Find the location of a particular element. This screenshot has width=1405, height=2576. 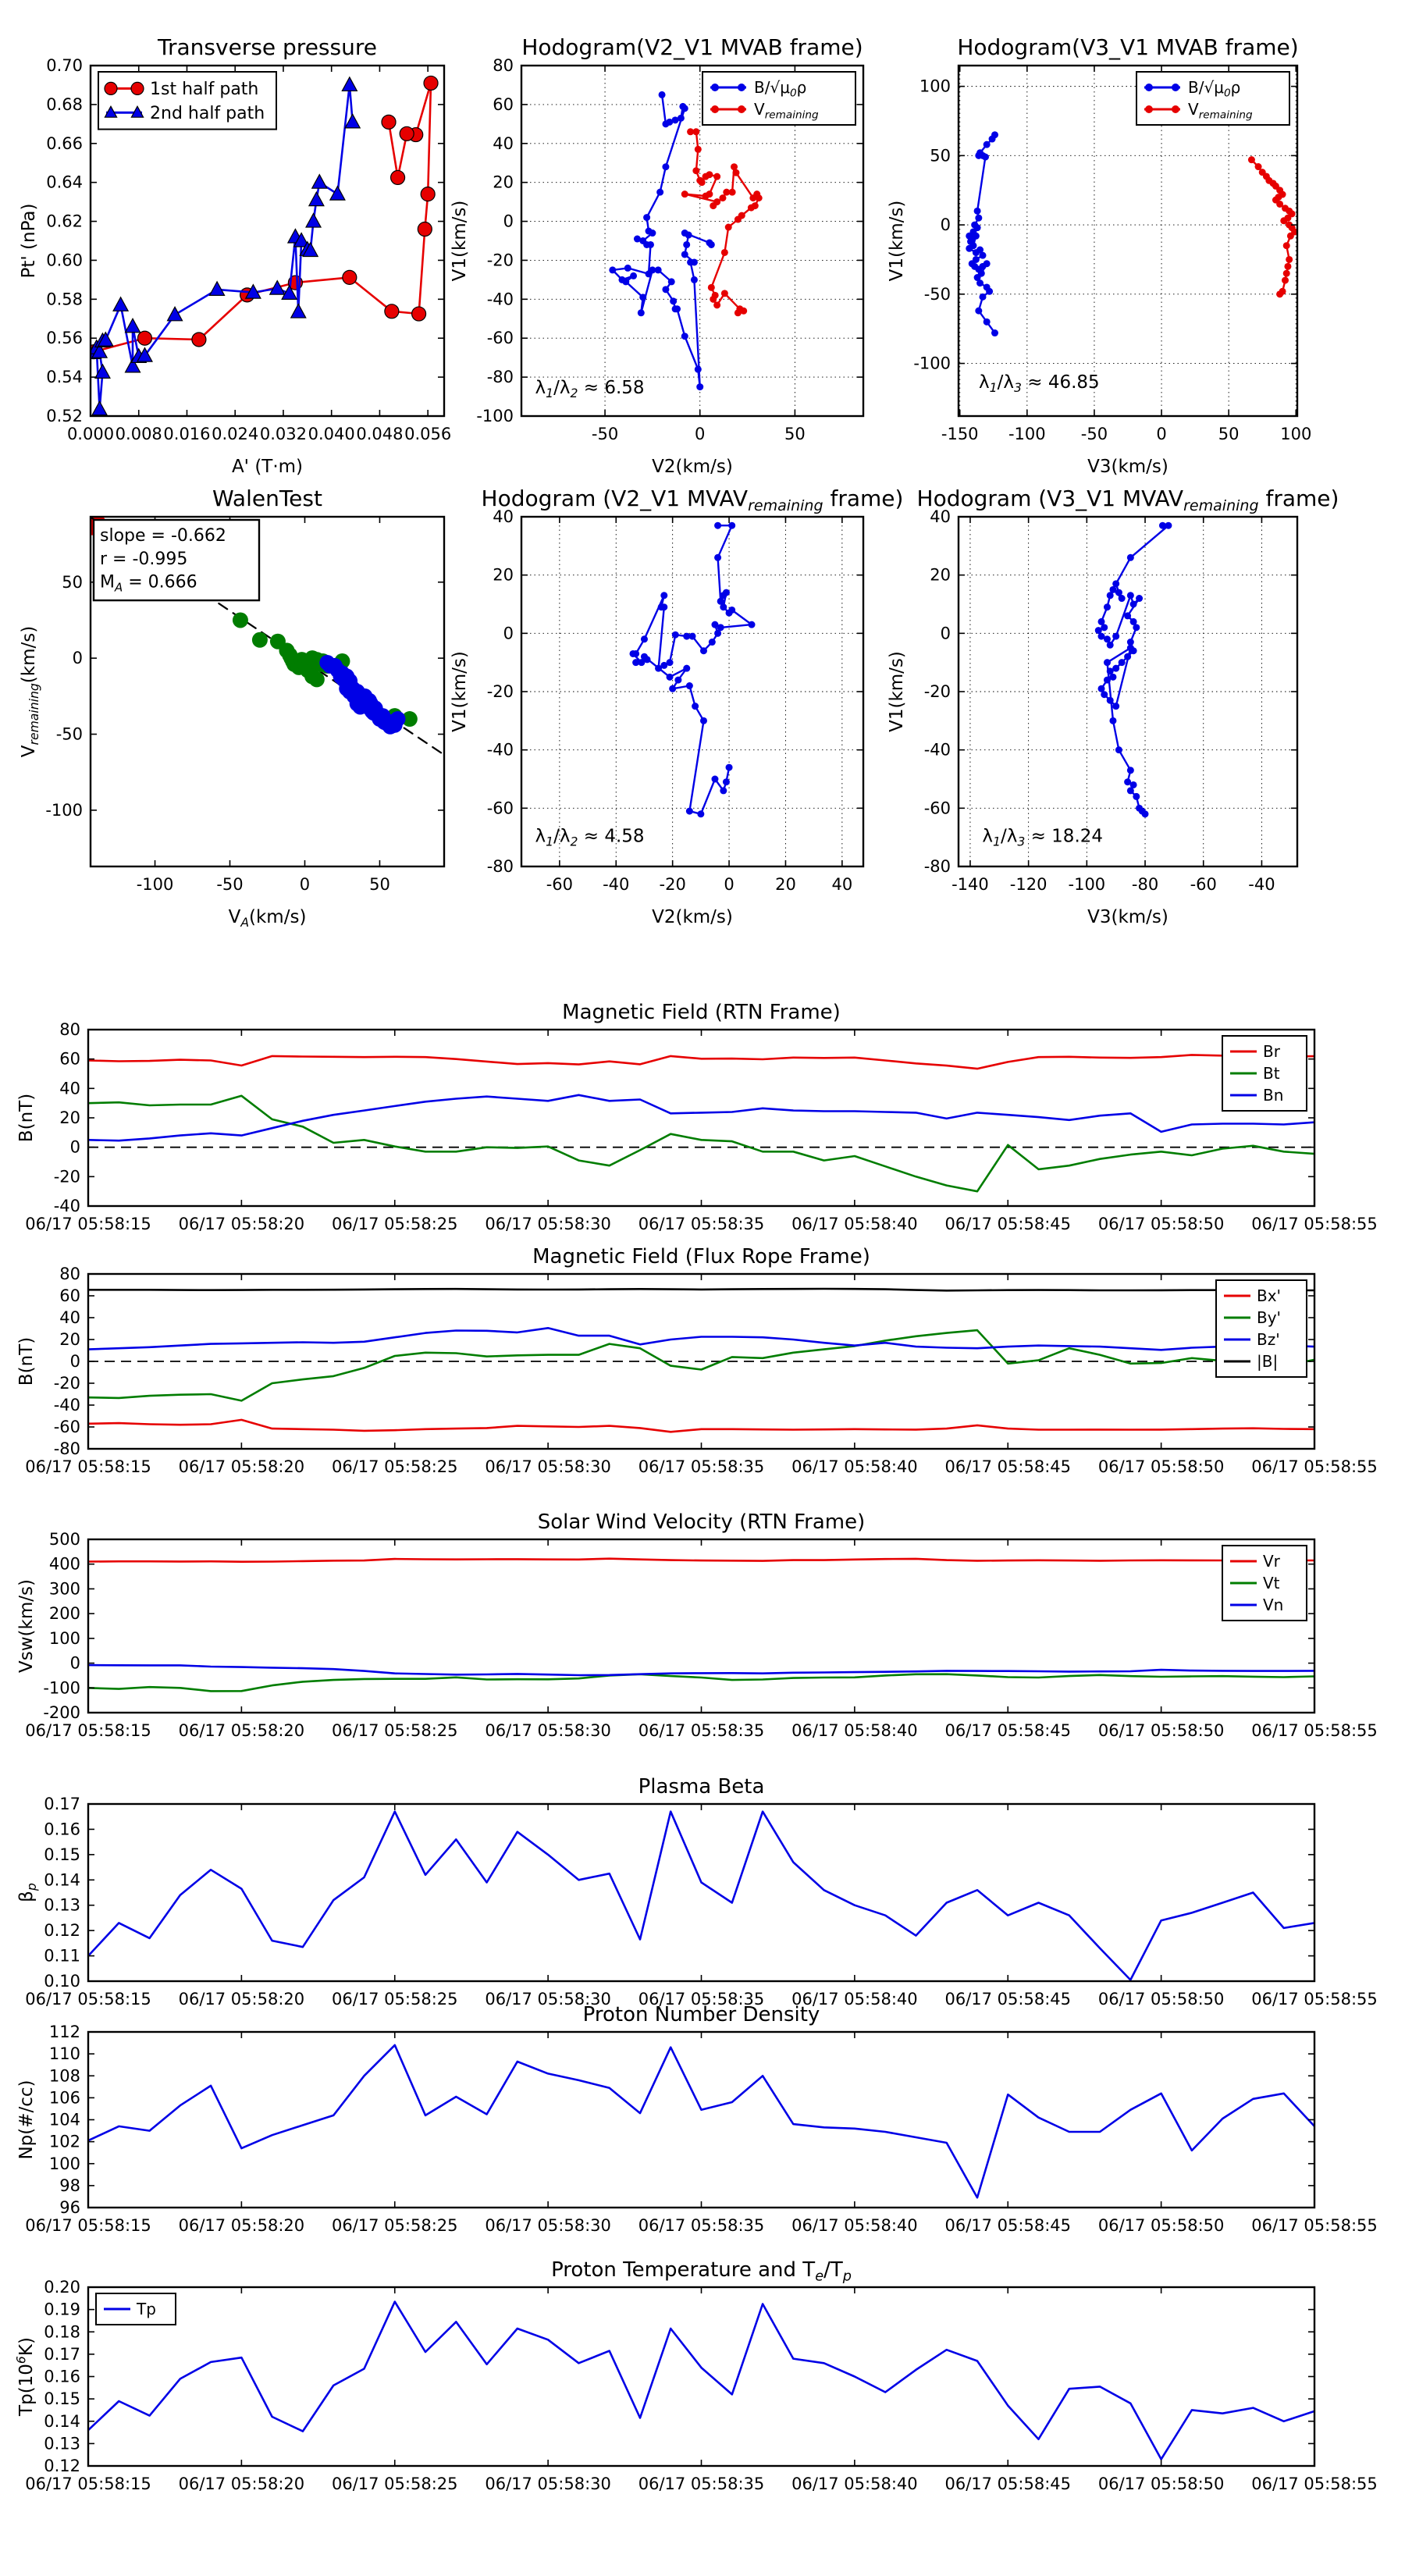

x-tick-label: 50 is located at coordinates (379, 884).